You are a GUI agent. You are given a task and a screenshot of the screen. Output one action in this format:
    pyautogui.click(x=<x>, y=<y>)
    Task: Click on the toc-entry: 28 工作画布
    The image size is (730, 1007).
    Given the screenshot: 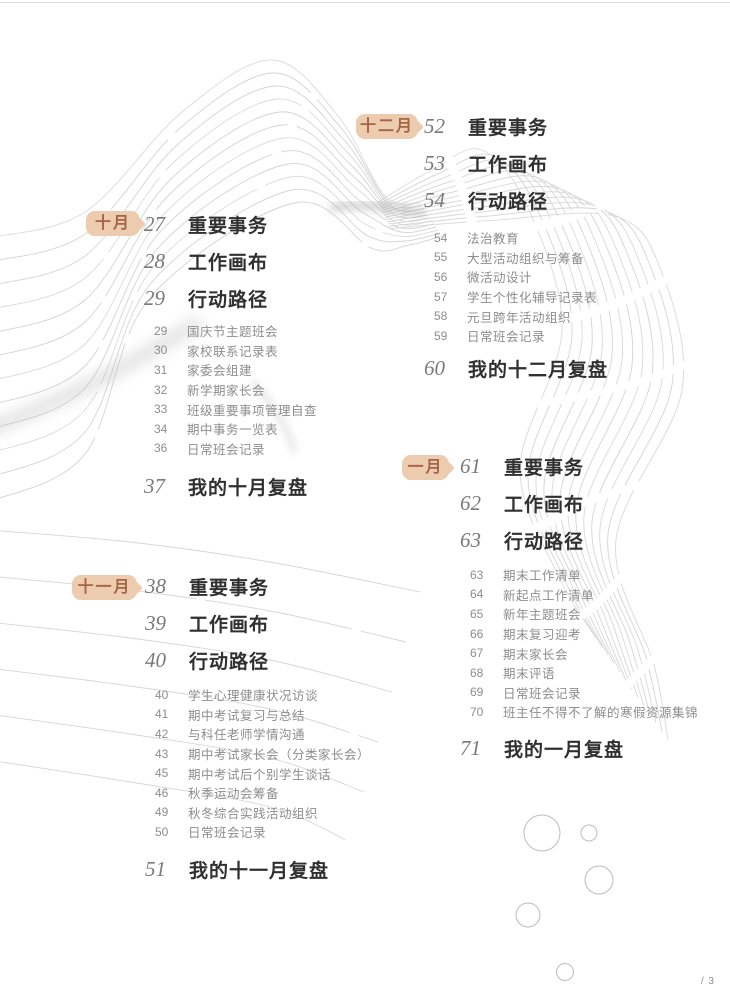 What is the action you would take?
    pyautogui.click(x=230, y=261)
    